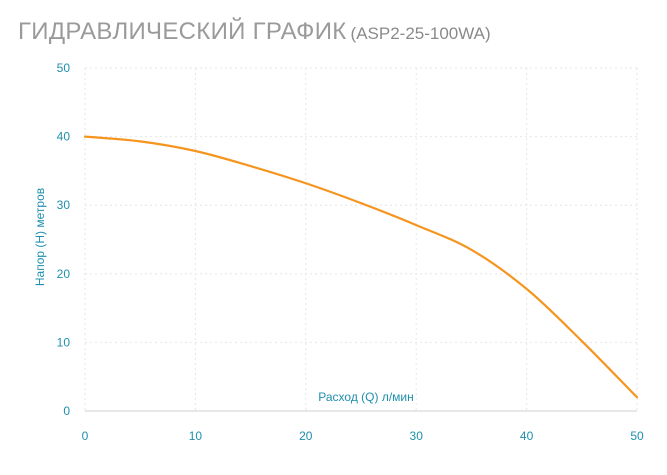  Describe the element at coordinates (64, 342) in the screenshot. I see `y-tick-label: 10` at that location.